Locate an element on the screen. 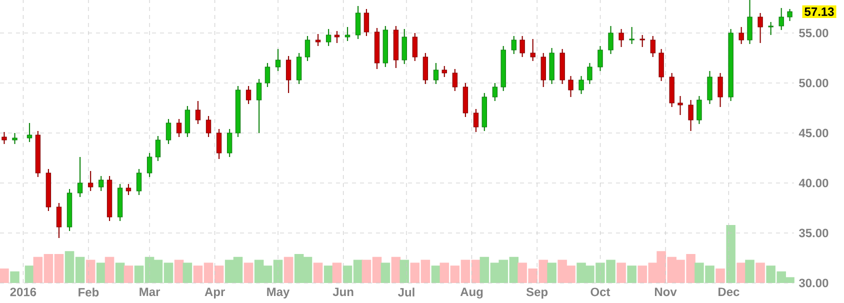 This screenshot has height=303, width=844. x-tick-label: Feb is located at coordinates (88, 292).